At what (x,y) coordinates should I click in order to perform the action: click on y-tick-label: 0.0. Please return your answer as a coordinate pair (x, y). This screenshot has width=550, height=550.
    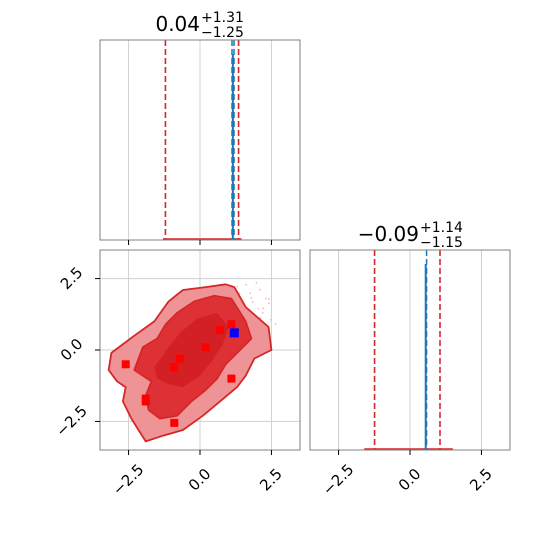
    Looking at the image, I should click on (72, 350).